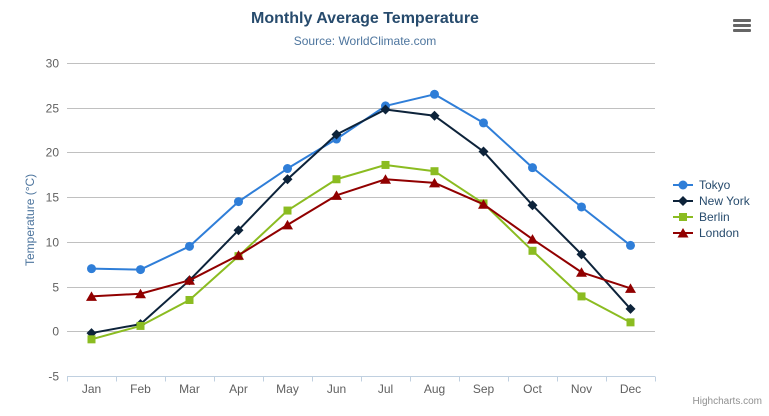 The image size is (769, 416). Describe the element at coordinates (53, 64) in the screenshot. I see `y-axis-label: 30` at that location.